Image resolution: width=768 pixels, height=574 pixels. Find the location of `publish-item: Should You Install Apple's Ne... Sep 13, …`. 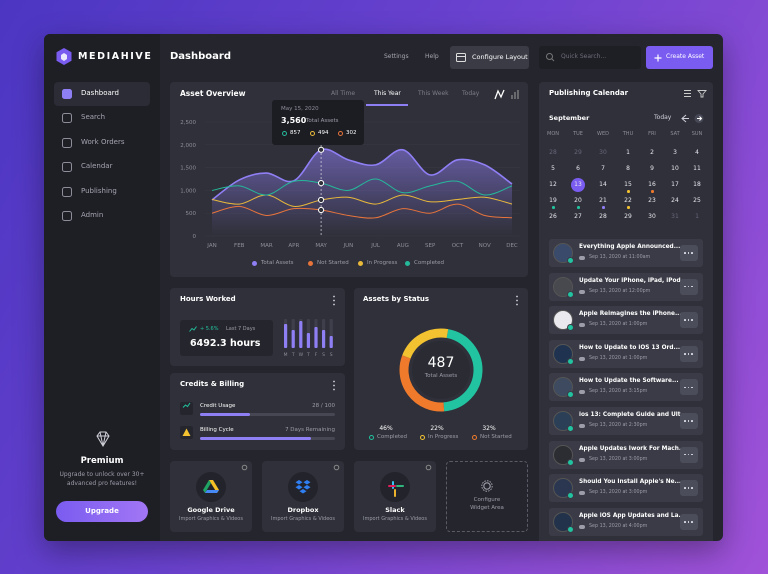

publish-item: Should You Install Apple's Ne... Sep 13, … is located at coordinates (626, 488).